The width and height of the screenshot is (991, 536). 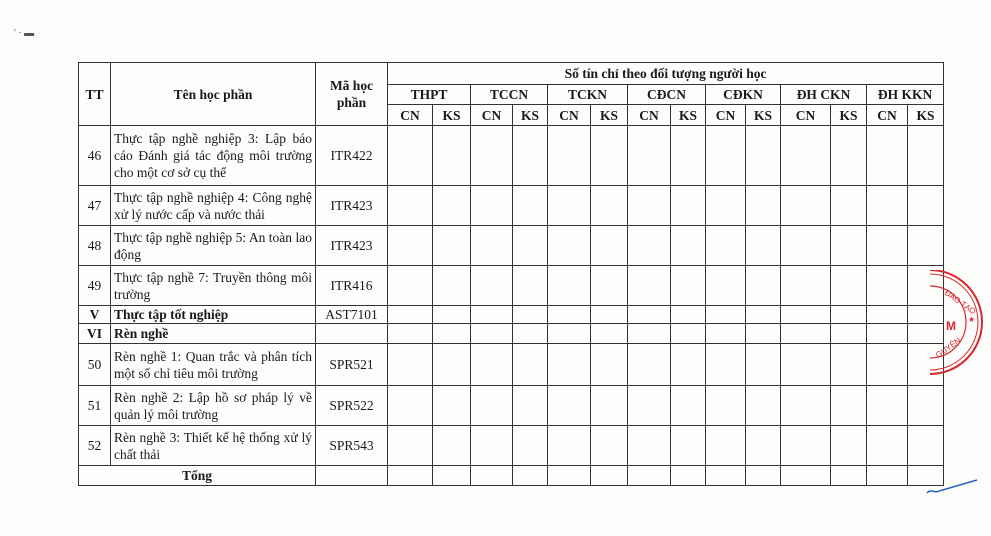 What do you see at coordinates (94, 364) in the screenshot?
I see `row-tt: 50` at bounding box center [94, 364].